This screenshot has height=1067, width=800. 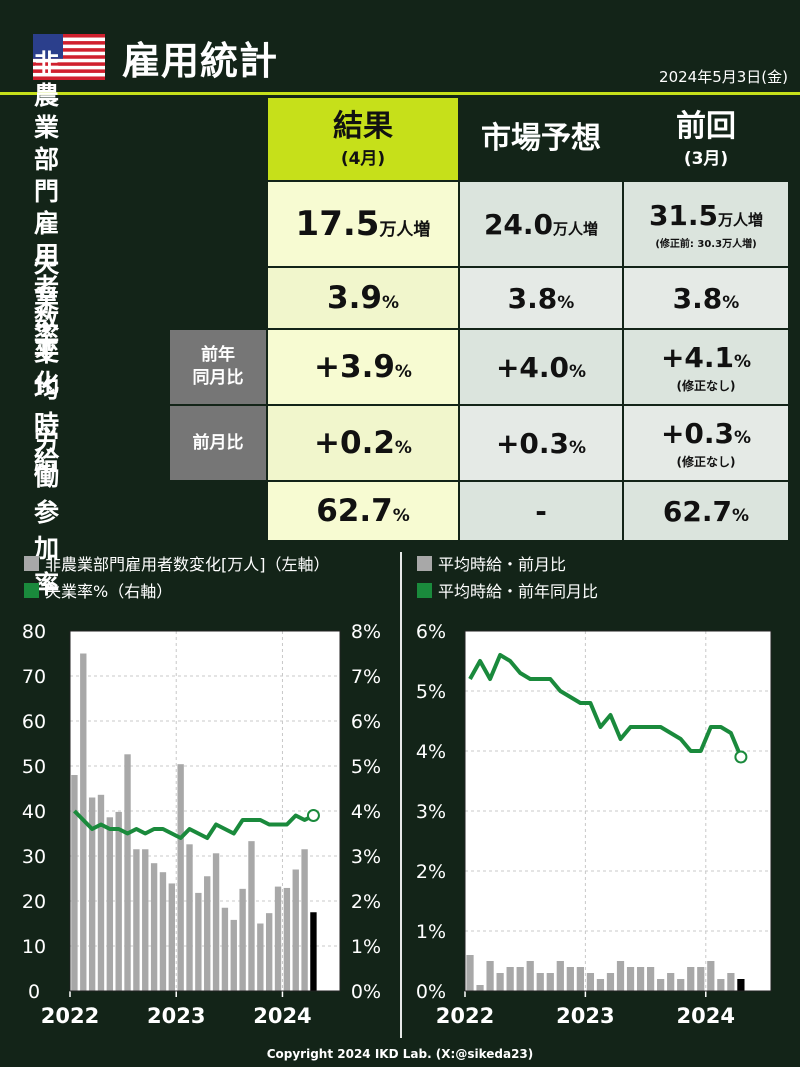 What do you see at coordinates (34, 767) in the screenshot?
I see `y-tick-label-left: 50` at bounding box center [34, 767].